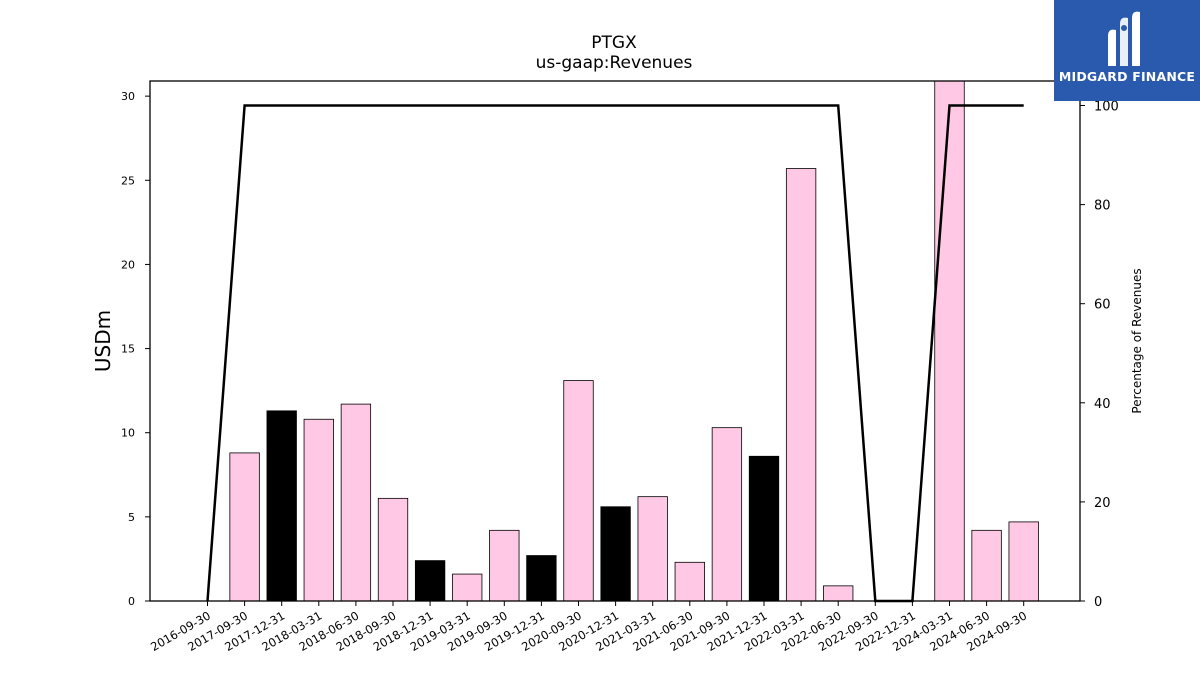 This screenshot has height=675, width=1200. What do you see at coordinates (128, 264) in the screenshot?
I see `left-tick-label: 20` at bounding box center [128, 264].